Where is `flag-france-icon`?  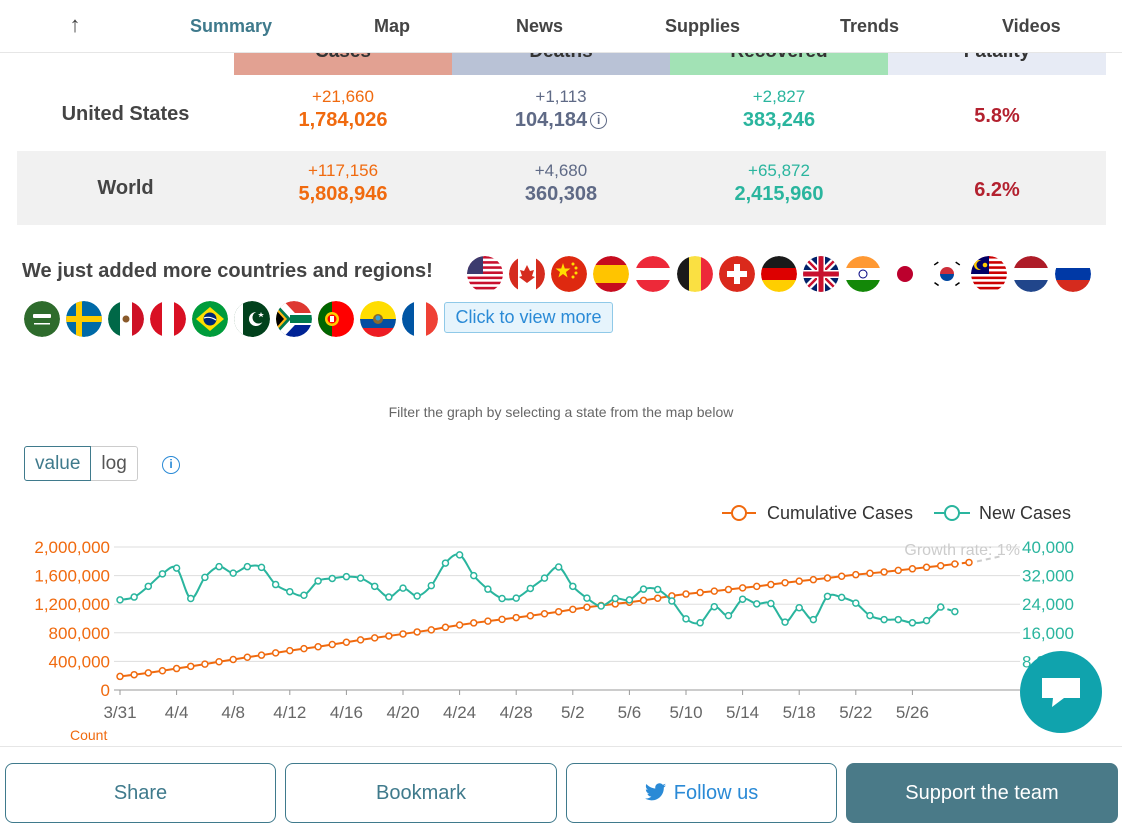
flag-france-icon is located at coordinates (420, 319).